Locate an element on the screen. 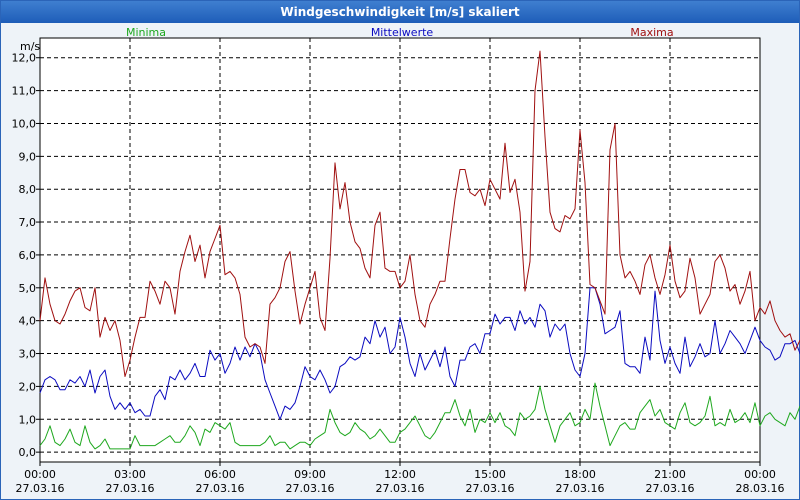  x-tick-time: 06:00 is located at coordinates (220, 474).